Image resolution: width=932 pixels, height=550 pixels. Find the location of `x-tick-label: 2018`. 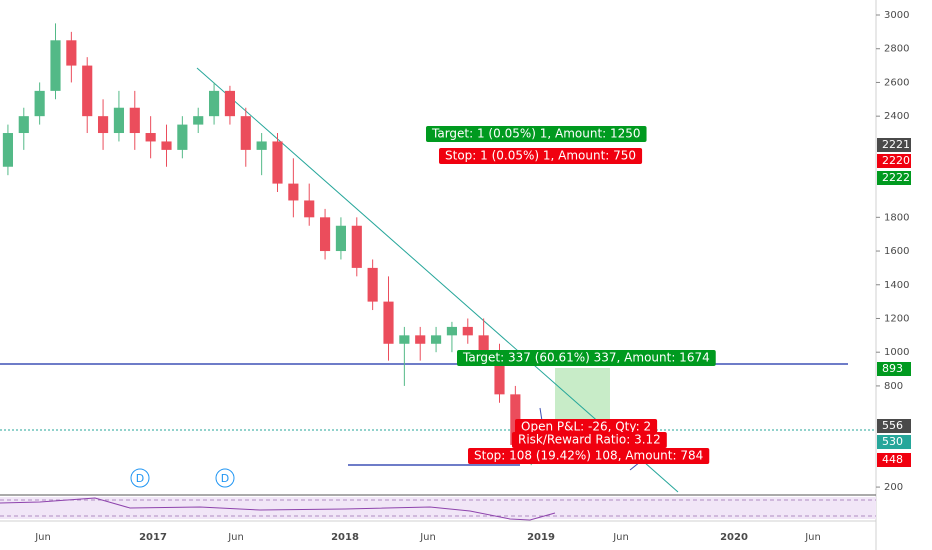

x-tick-label: 2018 is located at coordinates (345, 537).